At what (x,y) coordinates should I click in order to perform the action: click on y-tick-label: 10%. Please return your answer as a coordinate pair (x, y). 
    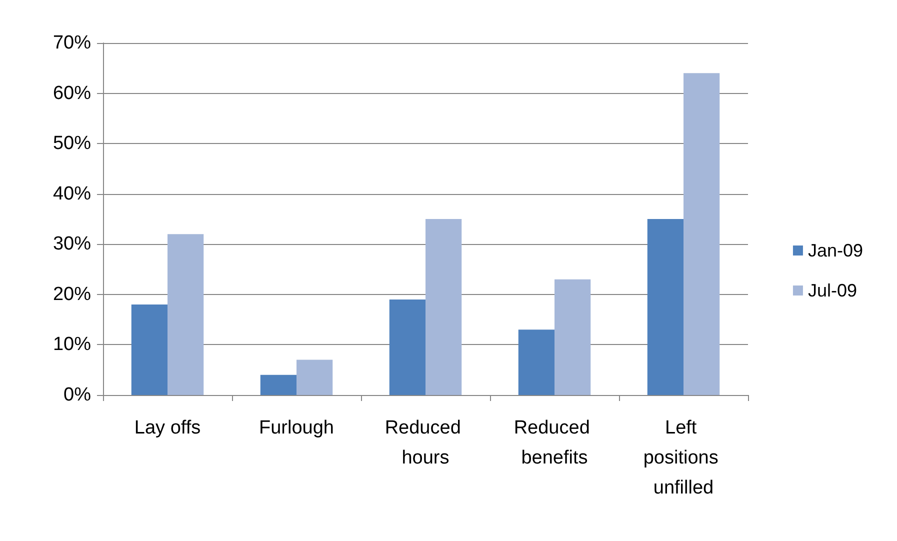
    Looking at the image, I should click on (72, 345).